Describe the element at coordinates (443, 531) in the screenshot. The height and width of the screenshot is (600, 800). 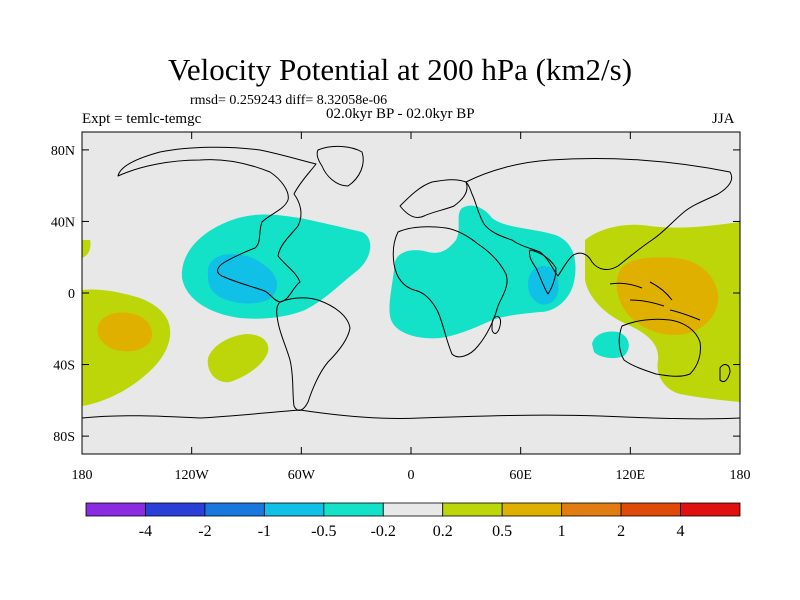
I see `colorbar-label: 0.2` at that location.